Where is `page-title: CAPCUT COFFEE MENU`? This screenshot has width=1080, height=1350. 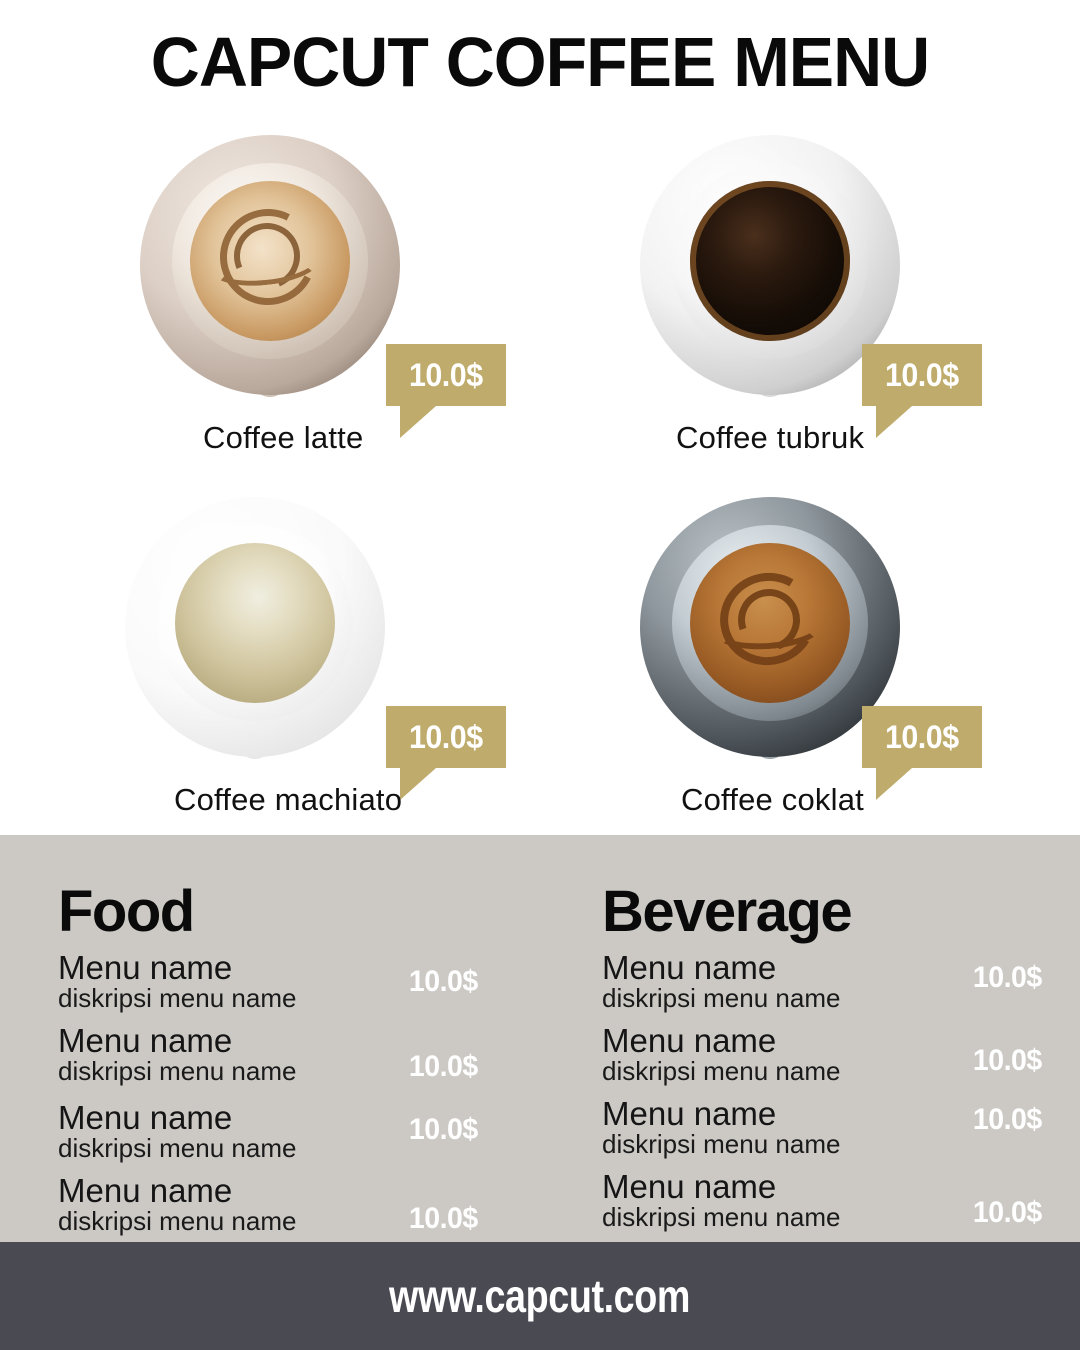 page-title: CAPCUT COFFEE MENU is located at coordinates (540, 62).